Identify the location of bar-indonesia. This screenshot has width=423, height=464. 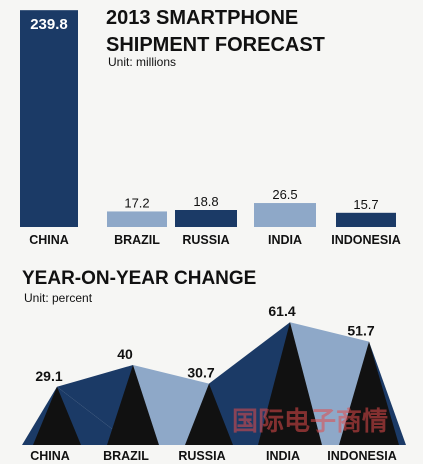
(366, 219).